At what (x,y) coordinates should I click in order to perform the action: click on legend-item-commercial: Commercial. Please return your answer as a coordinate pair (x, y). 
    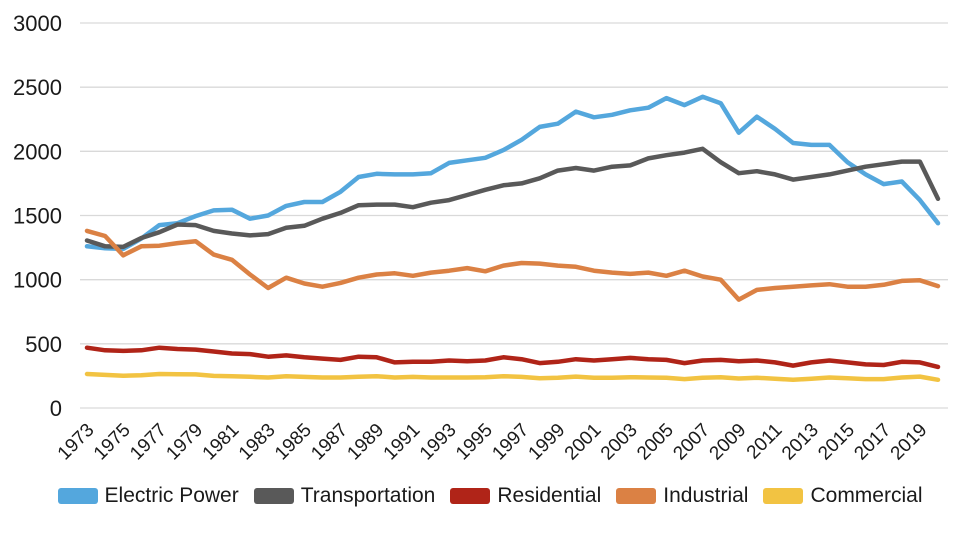
    Looking at the image, I should click on (842, 496).